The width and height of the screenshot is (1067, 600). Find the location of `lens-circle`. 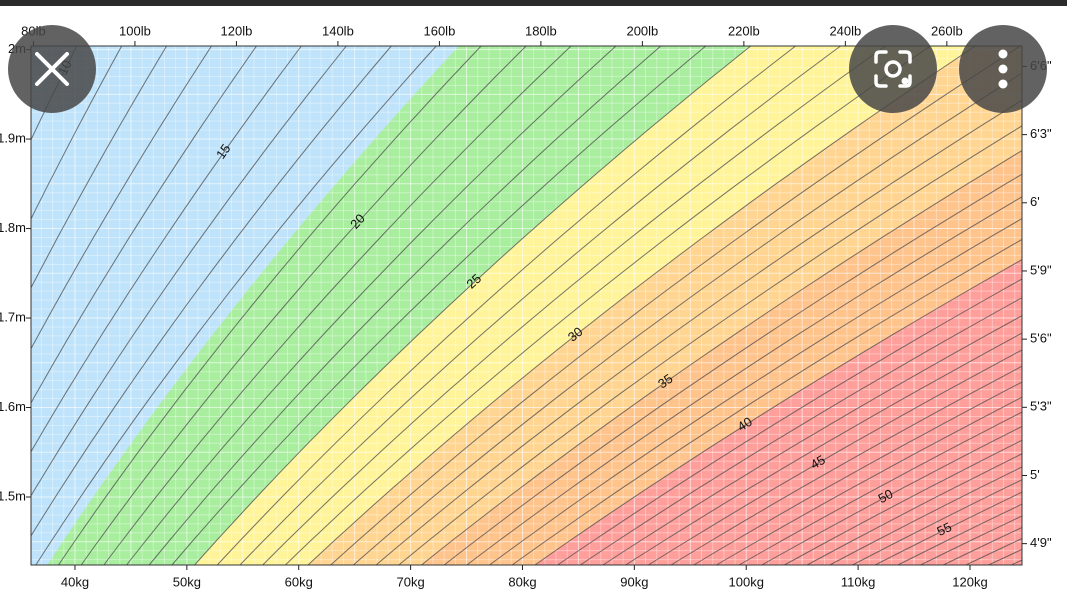

lens-circle is located at coordinates (893, 69).